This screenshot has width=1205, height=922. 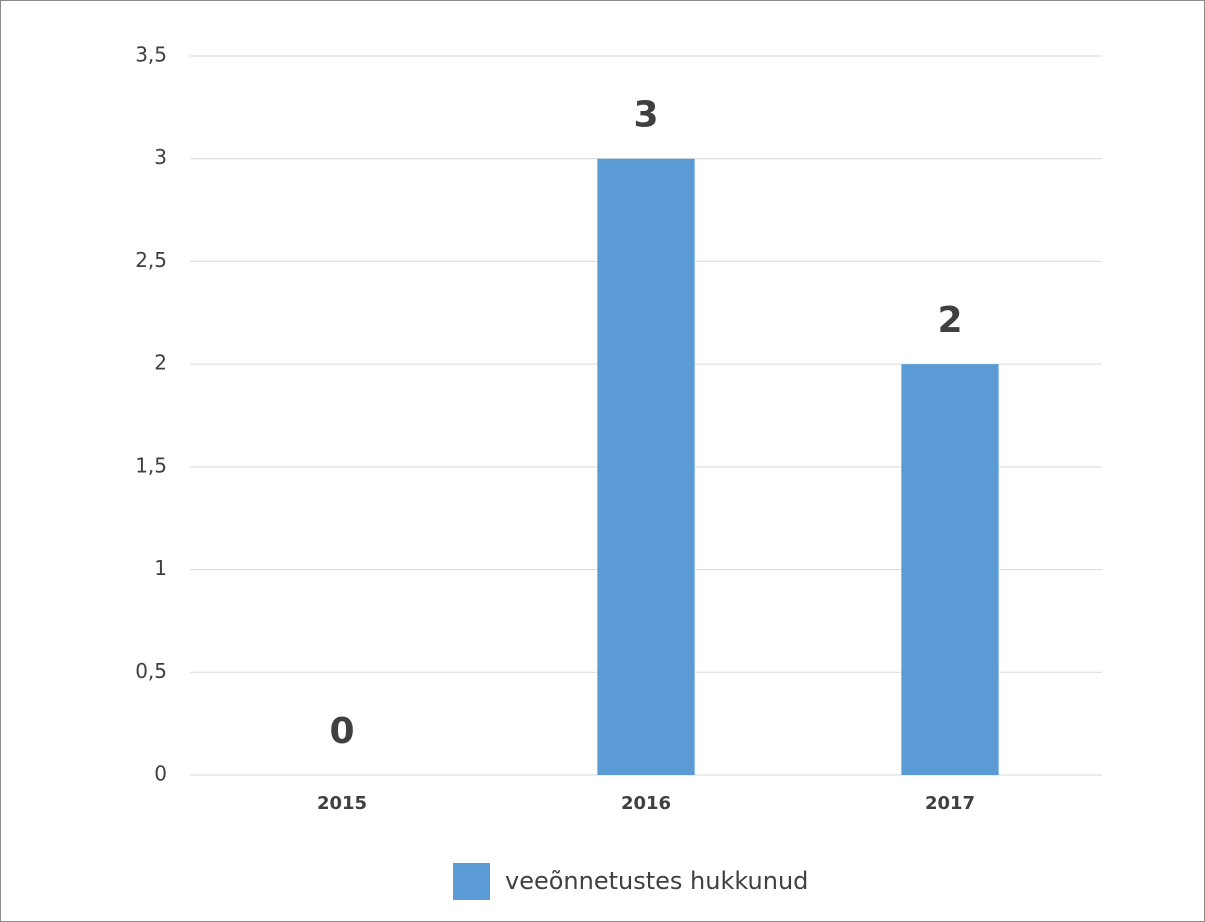 I want to click on y-tick-label: 2,5, so click(x=151, y=260).